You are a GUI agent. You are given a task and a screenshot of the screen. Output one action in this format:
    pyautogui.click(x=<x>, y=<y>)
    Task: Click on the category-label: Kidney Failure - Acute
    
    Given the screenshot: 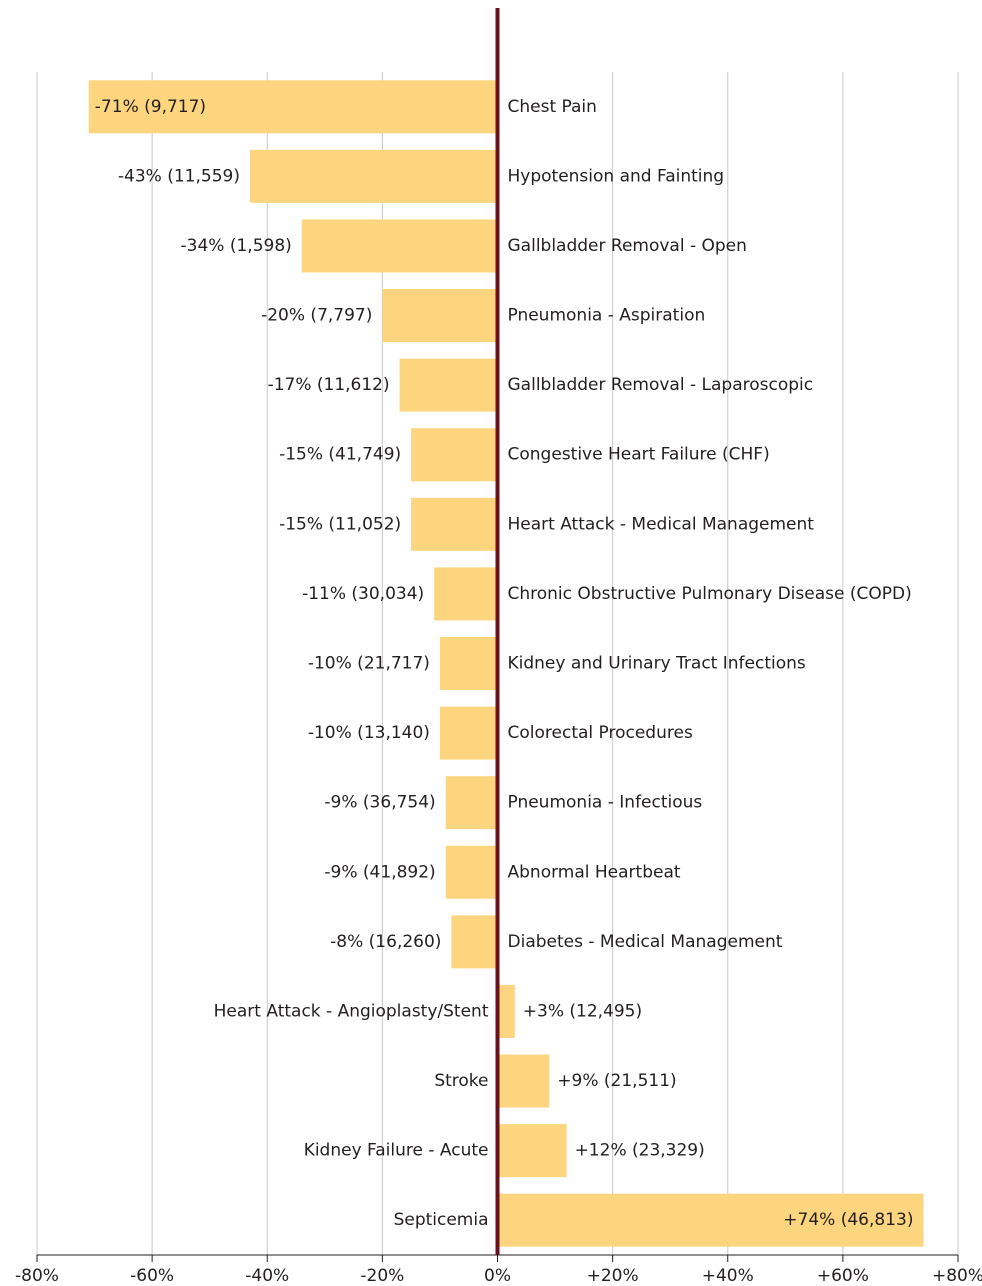 What is the action you would take?
    pyautogui.click(x=396, y=1151)
    